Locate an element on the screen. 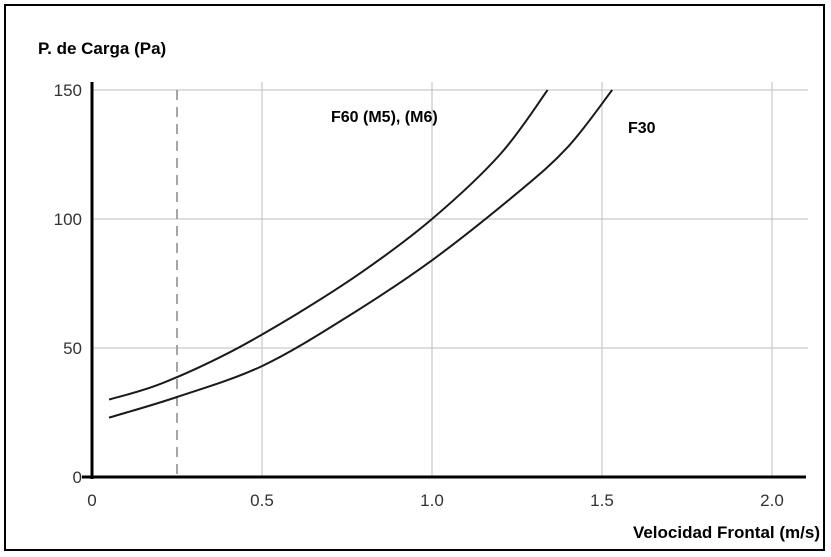 The width and height of the screenshot is (831, 557). x-axis-title: Velocidad Frontal (m/s) is located at coordinates (726, 532).